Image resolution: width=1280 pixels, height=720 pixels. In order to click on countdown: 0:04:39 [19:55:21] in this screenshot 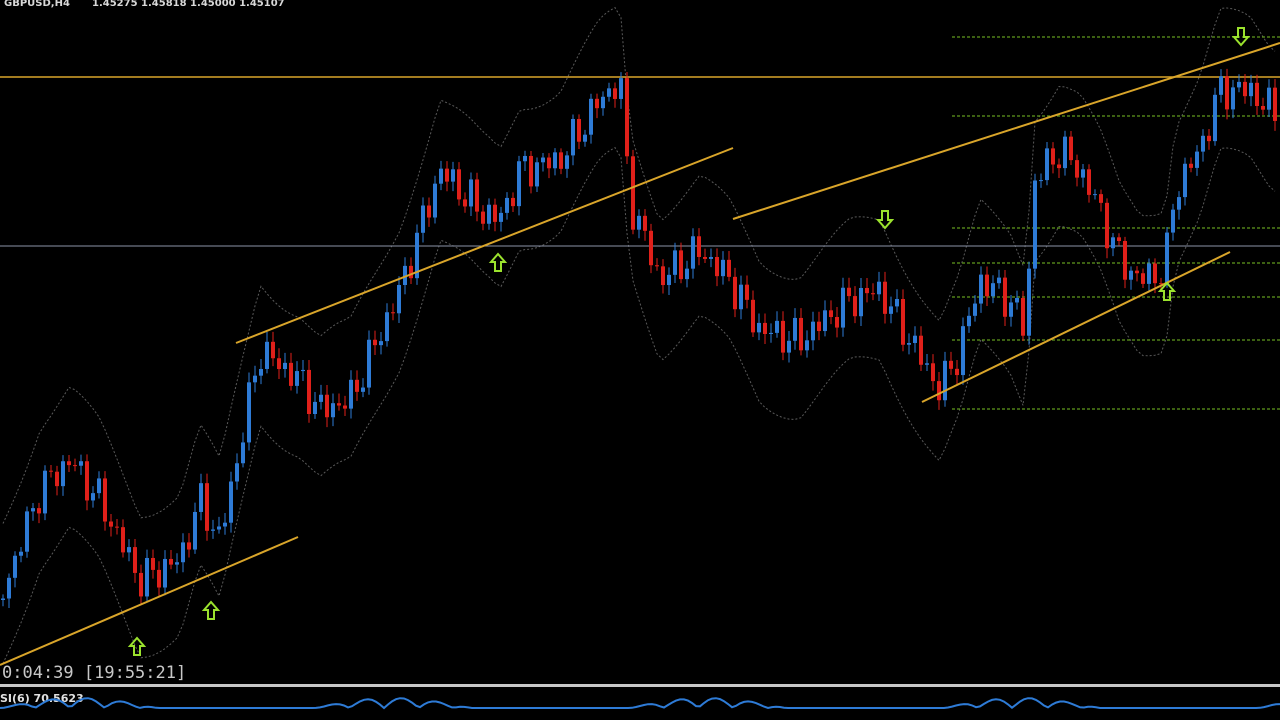, I will do `click(94, 673)`.